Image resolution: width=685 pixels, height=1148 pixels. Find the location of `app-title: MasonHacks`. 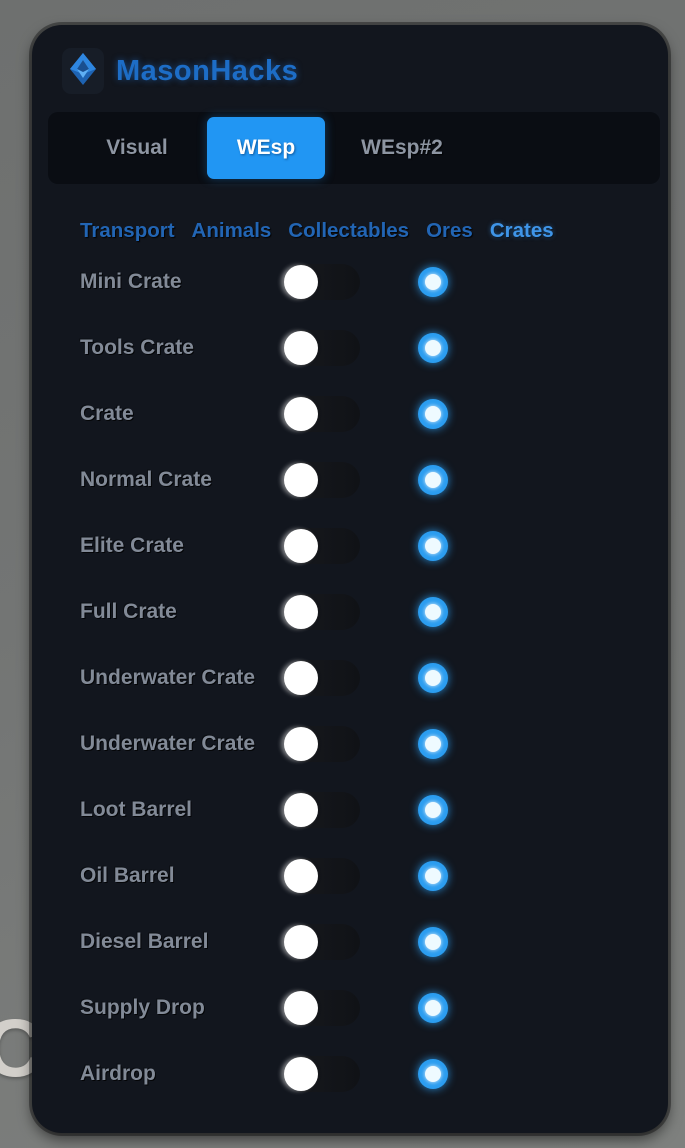

app-title: MasonHacks is located at coordinates (207, 71).